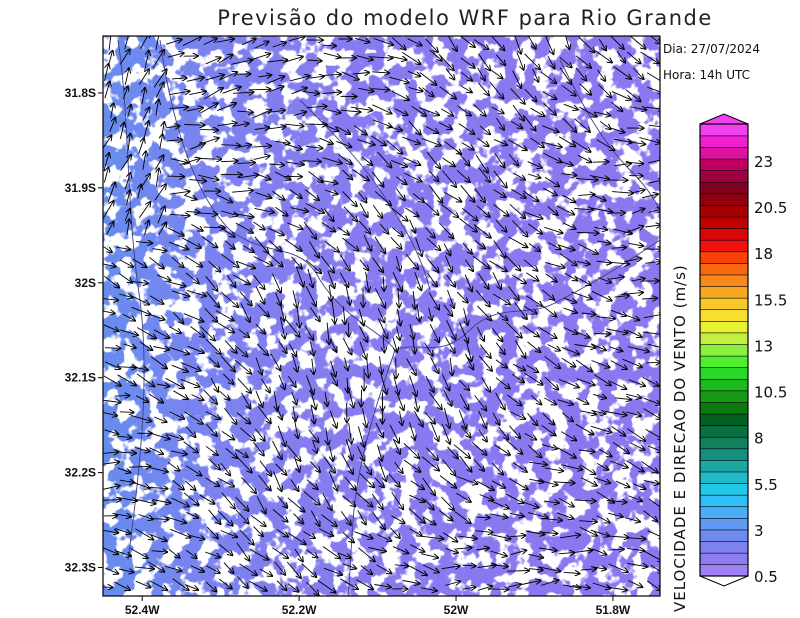 The height and width of the screenshot is (618, 800). What do you see at coordinates (378, 606) in the screenshot?
I see `longitude-axis: 52.4W 52.2W 52W 51.8W` at bounding box center [378, 606].